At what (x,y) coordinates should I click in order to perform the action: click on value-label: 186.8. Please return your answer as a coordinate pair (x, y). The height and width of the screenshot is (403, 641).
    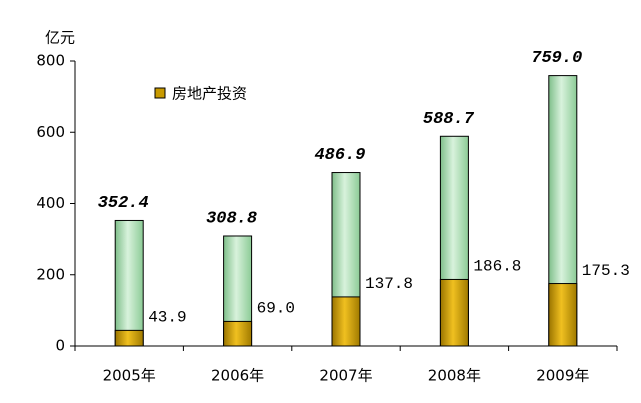
    Looking at the image, I should click on (497, 267).